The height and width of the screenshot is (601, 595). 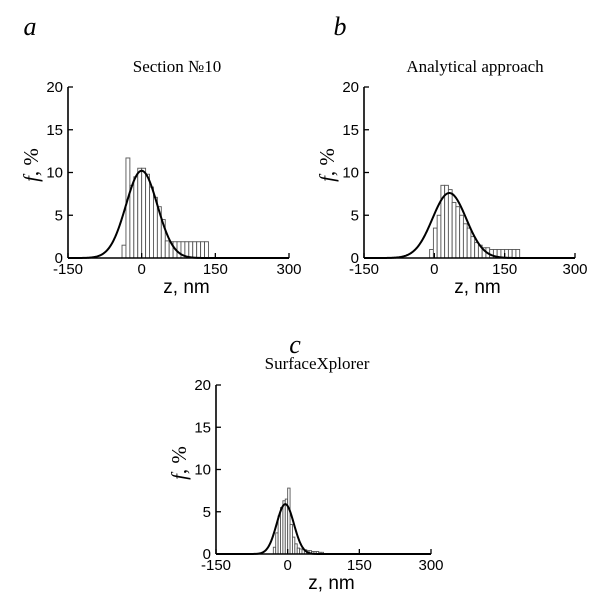 I want to click on panel-letter: a, so click(x=30, y=26).